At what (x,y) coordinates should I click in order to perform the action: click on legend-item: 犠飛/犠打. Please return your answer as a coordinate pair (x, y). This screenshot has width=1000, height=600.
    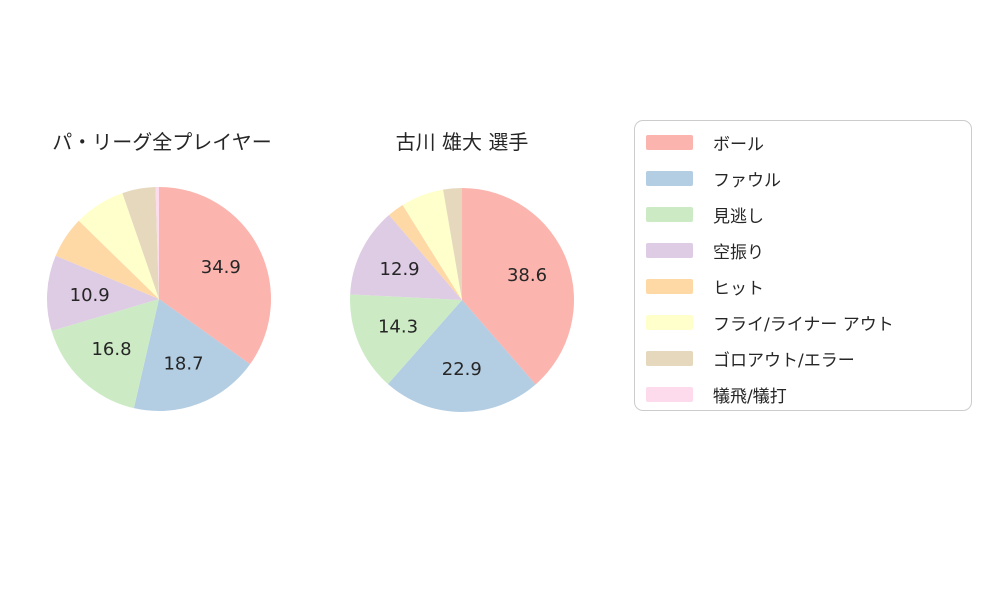
    Looking at the image, I should click on (803, 394).